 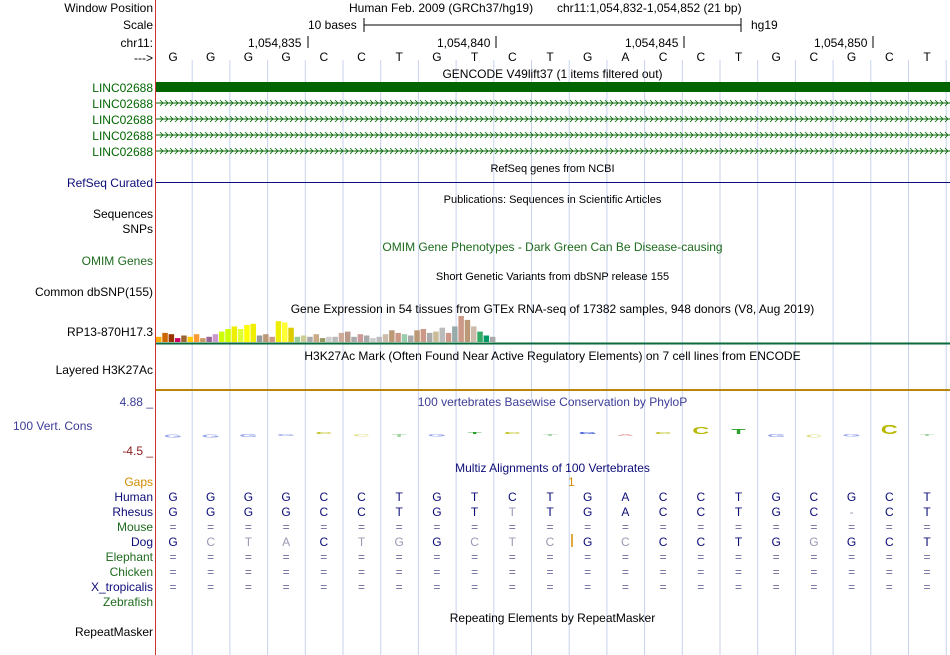 I want to click on species-label-human: Human, so click(x=133, y=497).